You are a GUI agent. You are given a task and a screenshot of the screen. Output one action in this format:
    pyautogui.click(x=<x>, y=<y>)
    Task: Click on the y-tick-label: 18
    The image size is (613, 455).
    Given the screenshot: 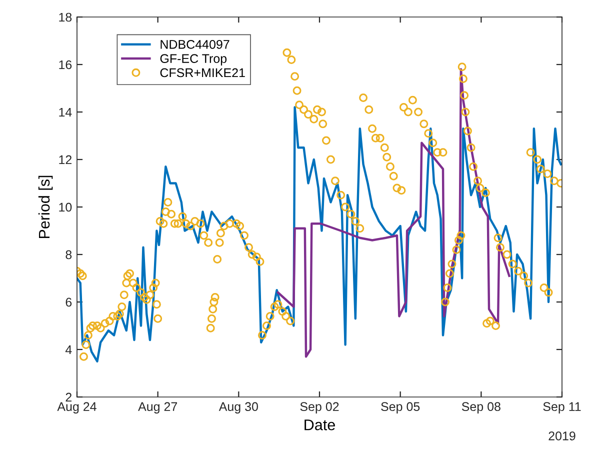 What is the action you would take?
    pyautogui.click(x=65, y=17)
    